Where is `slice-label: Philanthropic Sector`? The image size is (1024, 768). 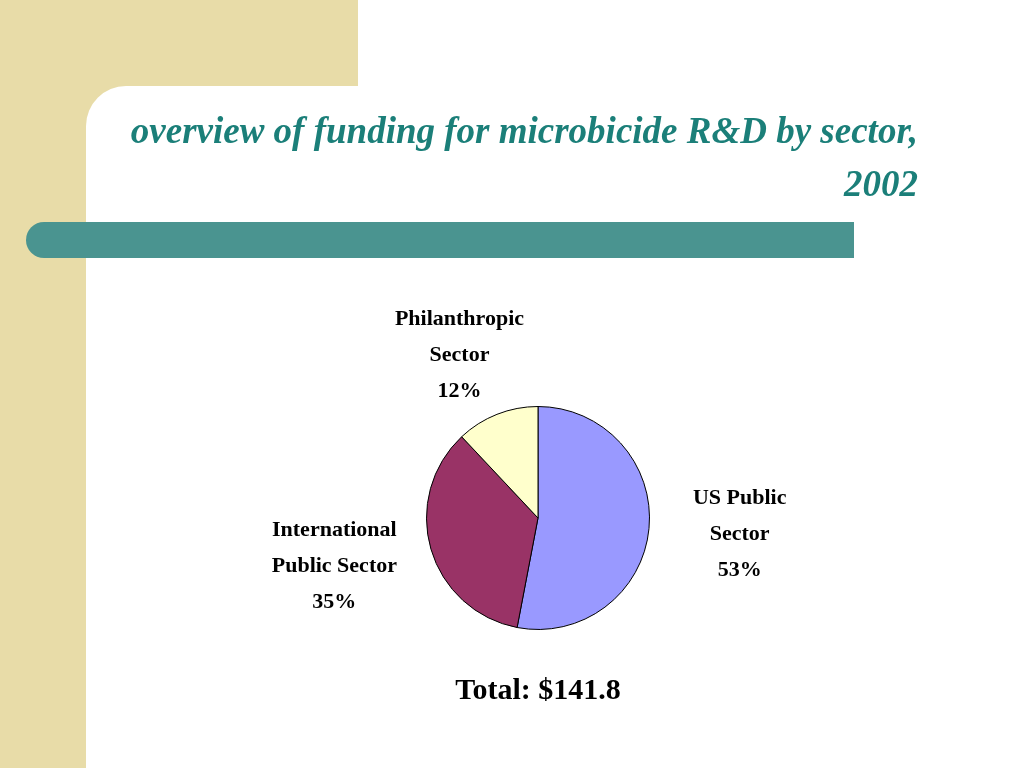 slice-label: Philanthropic Sector is located at coordinates (459, 336).